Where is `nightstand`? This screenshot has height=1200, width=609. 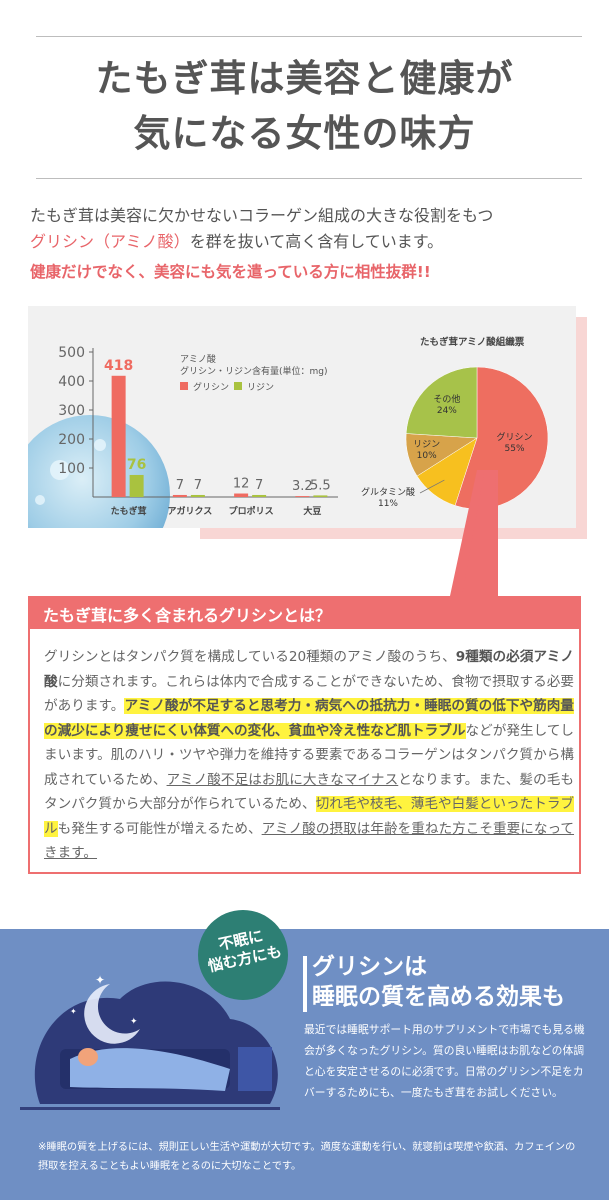 nightstand is located at coordinates (255, 1069).